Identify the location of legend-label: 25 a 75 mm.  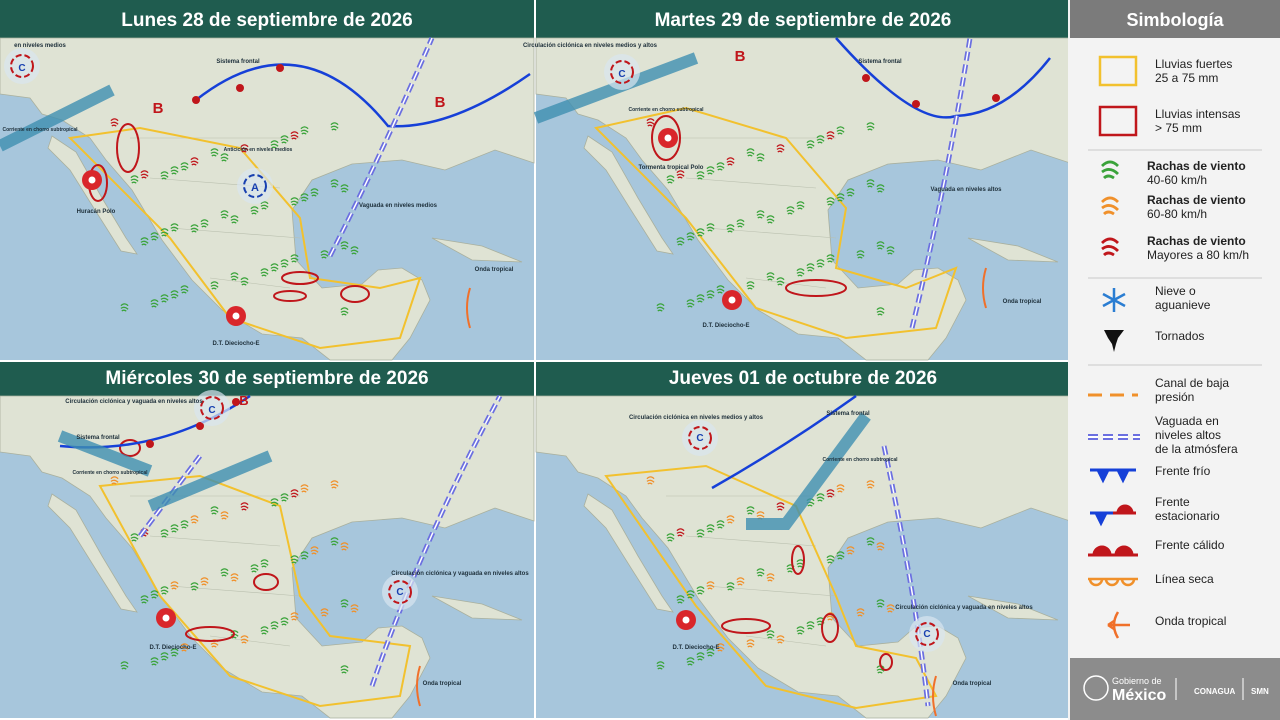
(1186, 78).